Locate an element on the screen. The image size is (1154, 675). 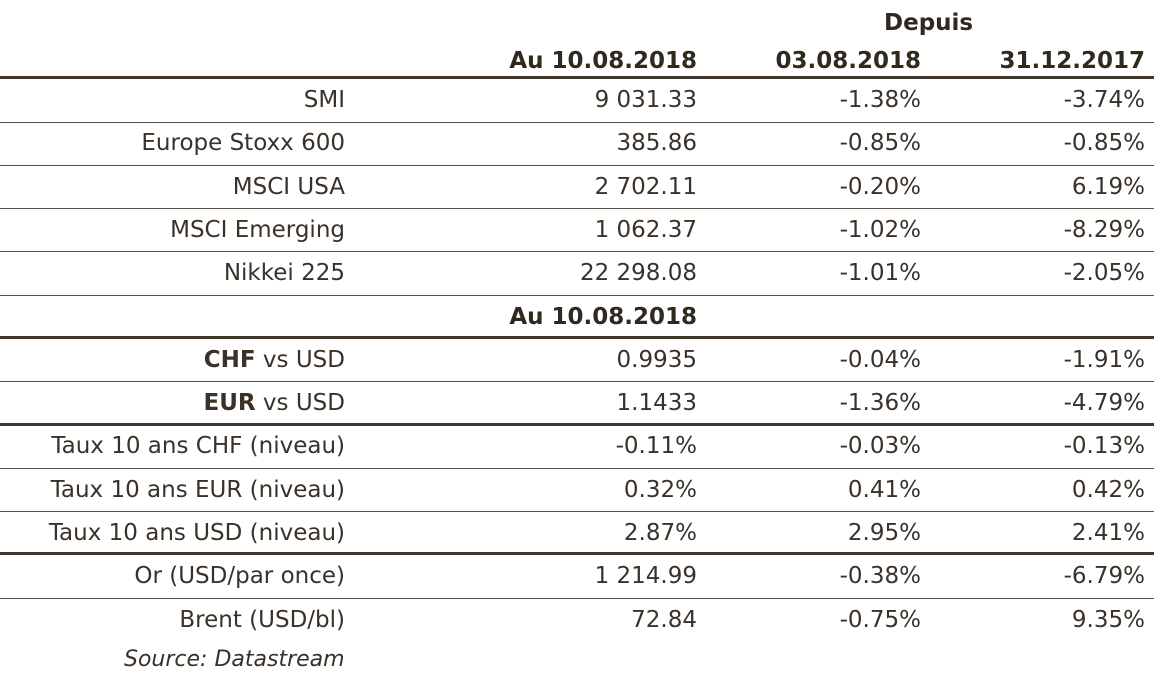
row-change-week: -1.02% is located at coordinates (880, 230).